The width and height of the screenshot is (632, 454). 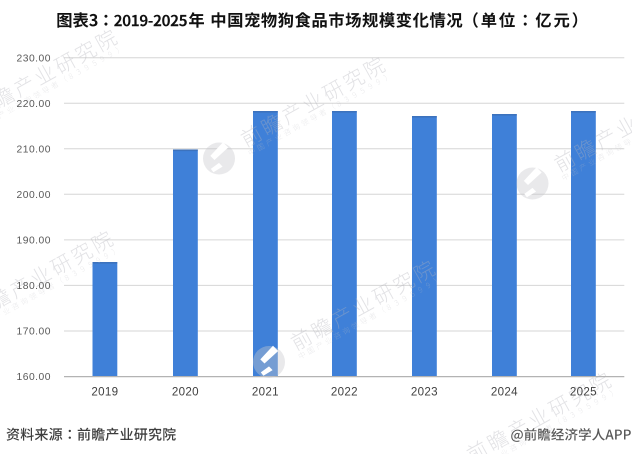 I want to click on svg-text: 2019, so click(x=104, y=391).